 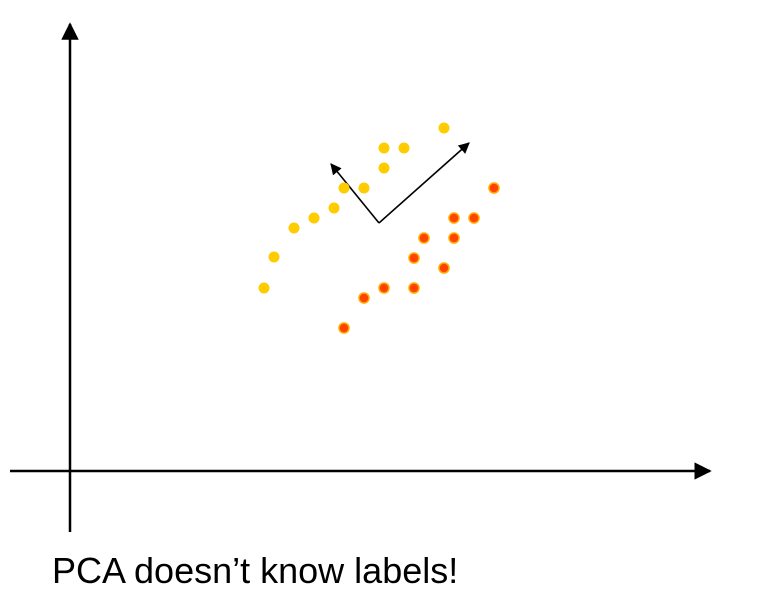 What do you see at coordinates (379, 228) in the screenshot?
I see `data-points` at bounding box center [379, 228].